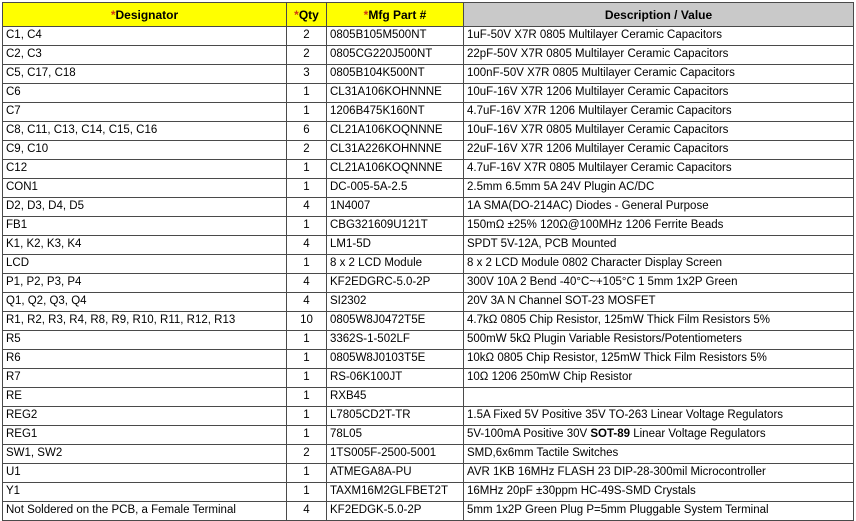  What do you see at coordinates (144, 226) in the screenshot?
I see `cell-designator: FB1` at bounding box center [144, 226].